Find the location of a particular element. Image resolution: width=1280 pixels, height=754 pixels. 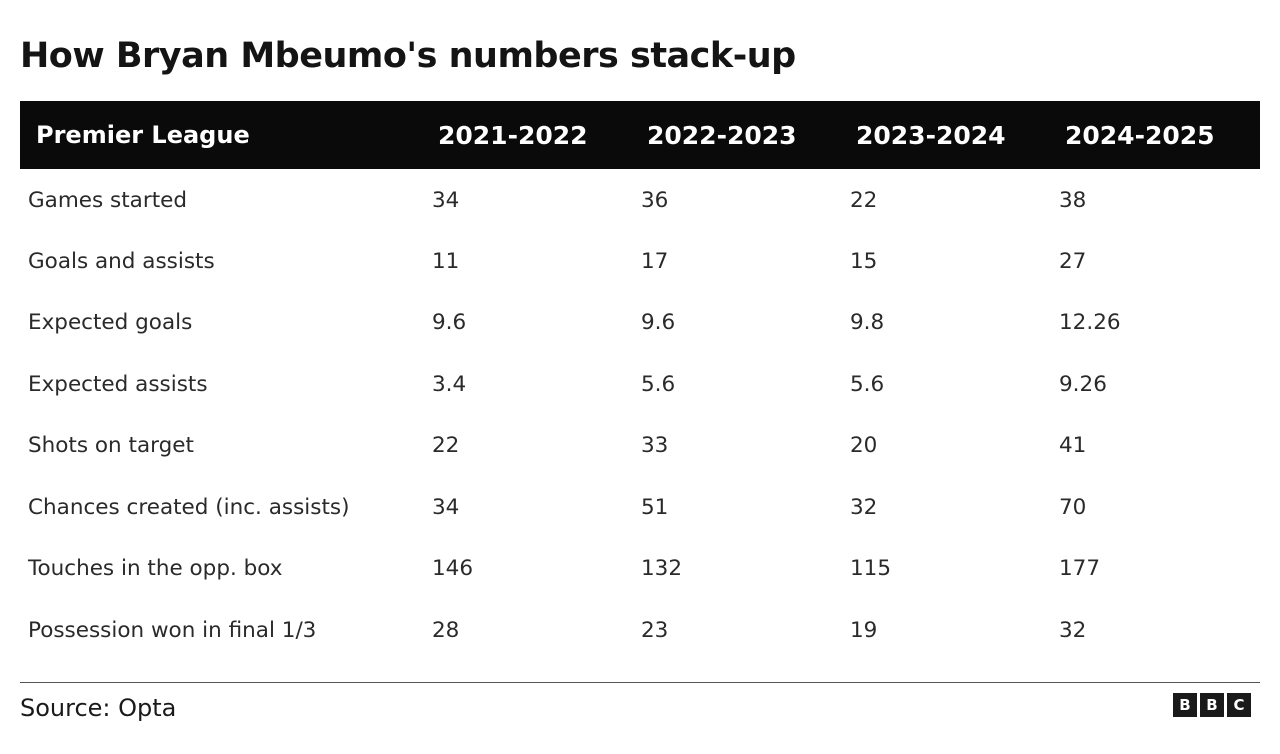

stat-value: 36 is located at coordinates (655, 201).